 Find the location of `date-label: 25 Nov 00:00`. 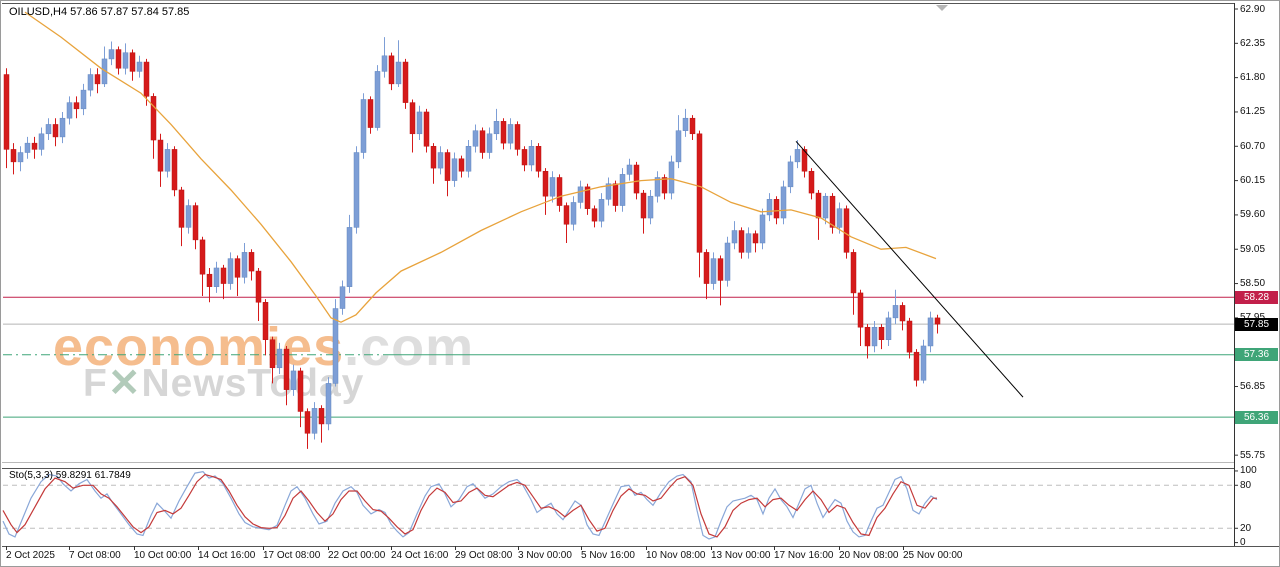

date-label: 25 Nov 00:00 is located at coordinates (933, 555).